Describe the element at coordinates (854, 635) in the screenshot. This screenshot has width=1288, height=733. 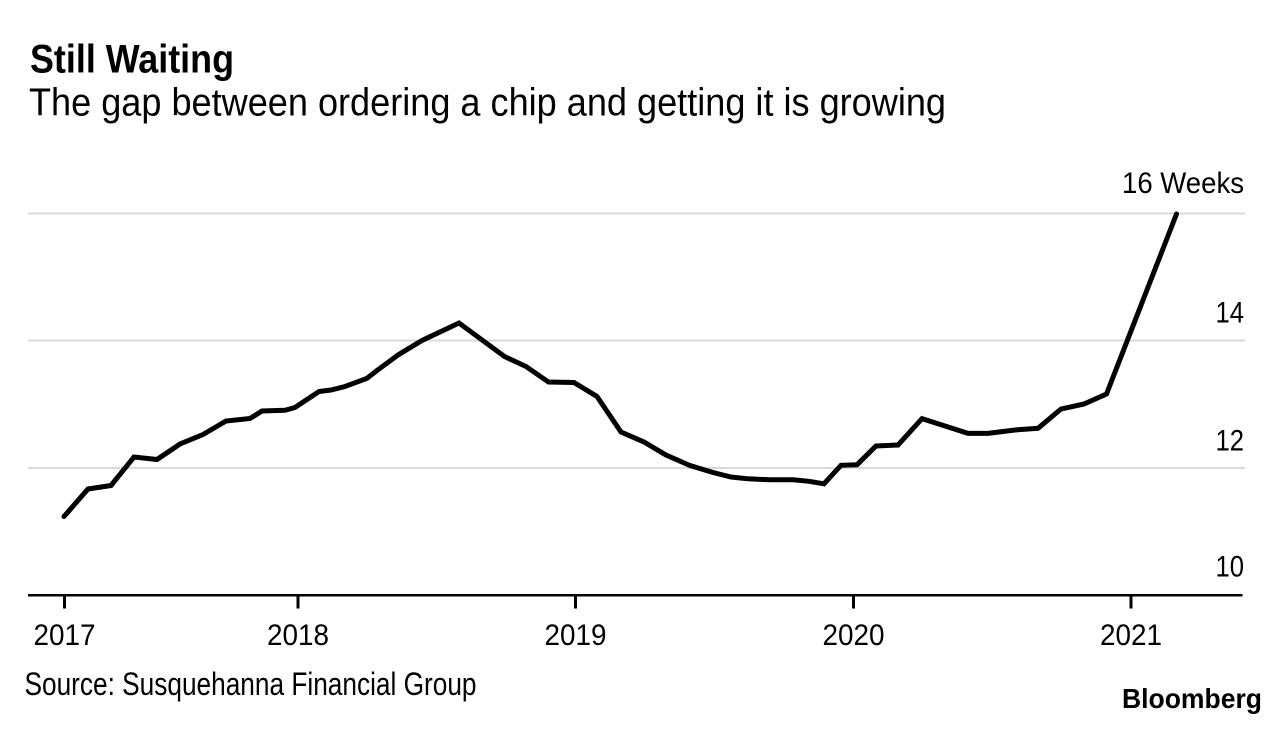
I see `svg-text: 2020` at that location.